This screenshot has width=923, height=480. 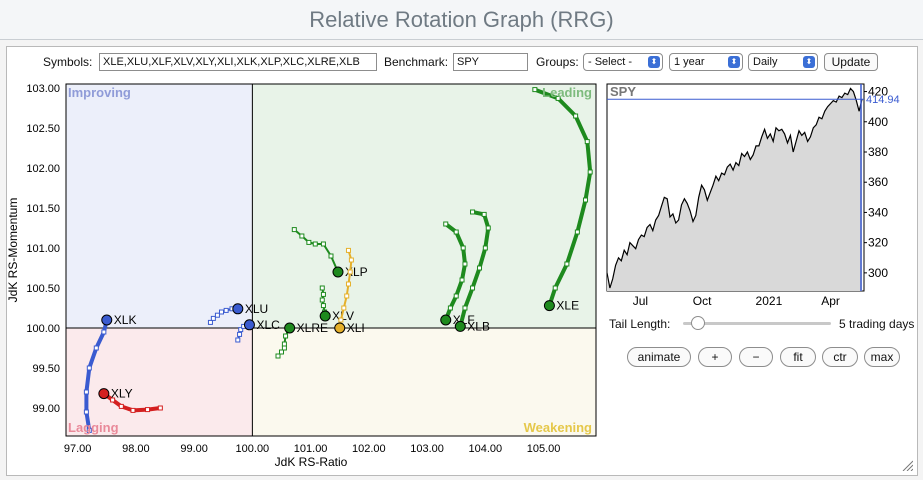 I want to click on y-tick-label: 100.00, so click(x=43, y=329).